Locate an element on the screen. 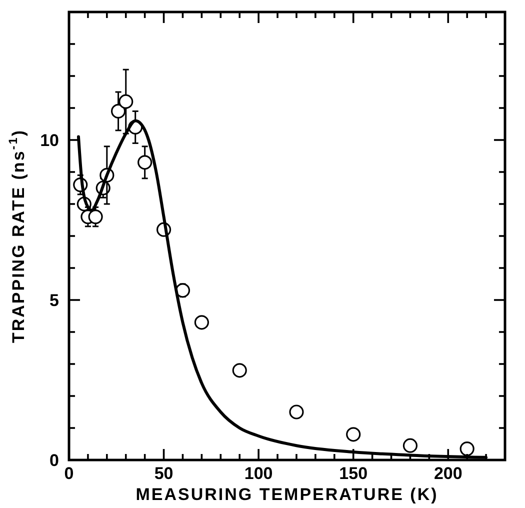 The height and width of the screenshot is (508, 525). x-axis-title: MEASURING TEMPERATURE (K) is located at coordinates (287, 494).